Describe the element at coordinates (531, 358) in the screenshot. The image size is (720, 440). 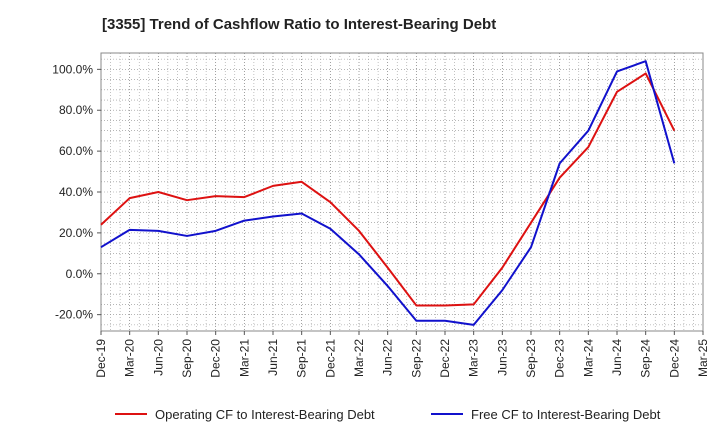
I see `x-tick-label: Sep-23` at that location.